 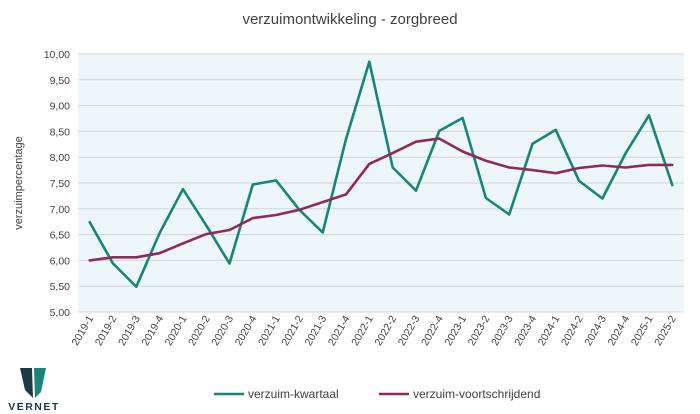 What do you see at coordinates (34, 407) in the screenshot?
I see `logo-text: VERNET` at bounding box center [34, 407].